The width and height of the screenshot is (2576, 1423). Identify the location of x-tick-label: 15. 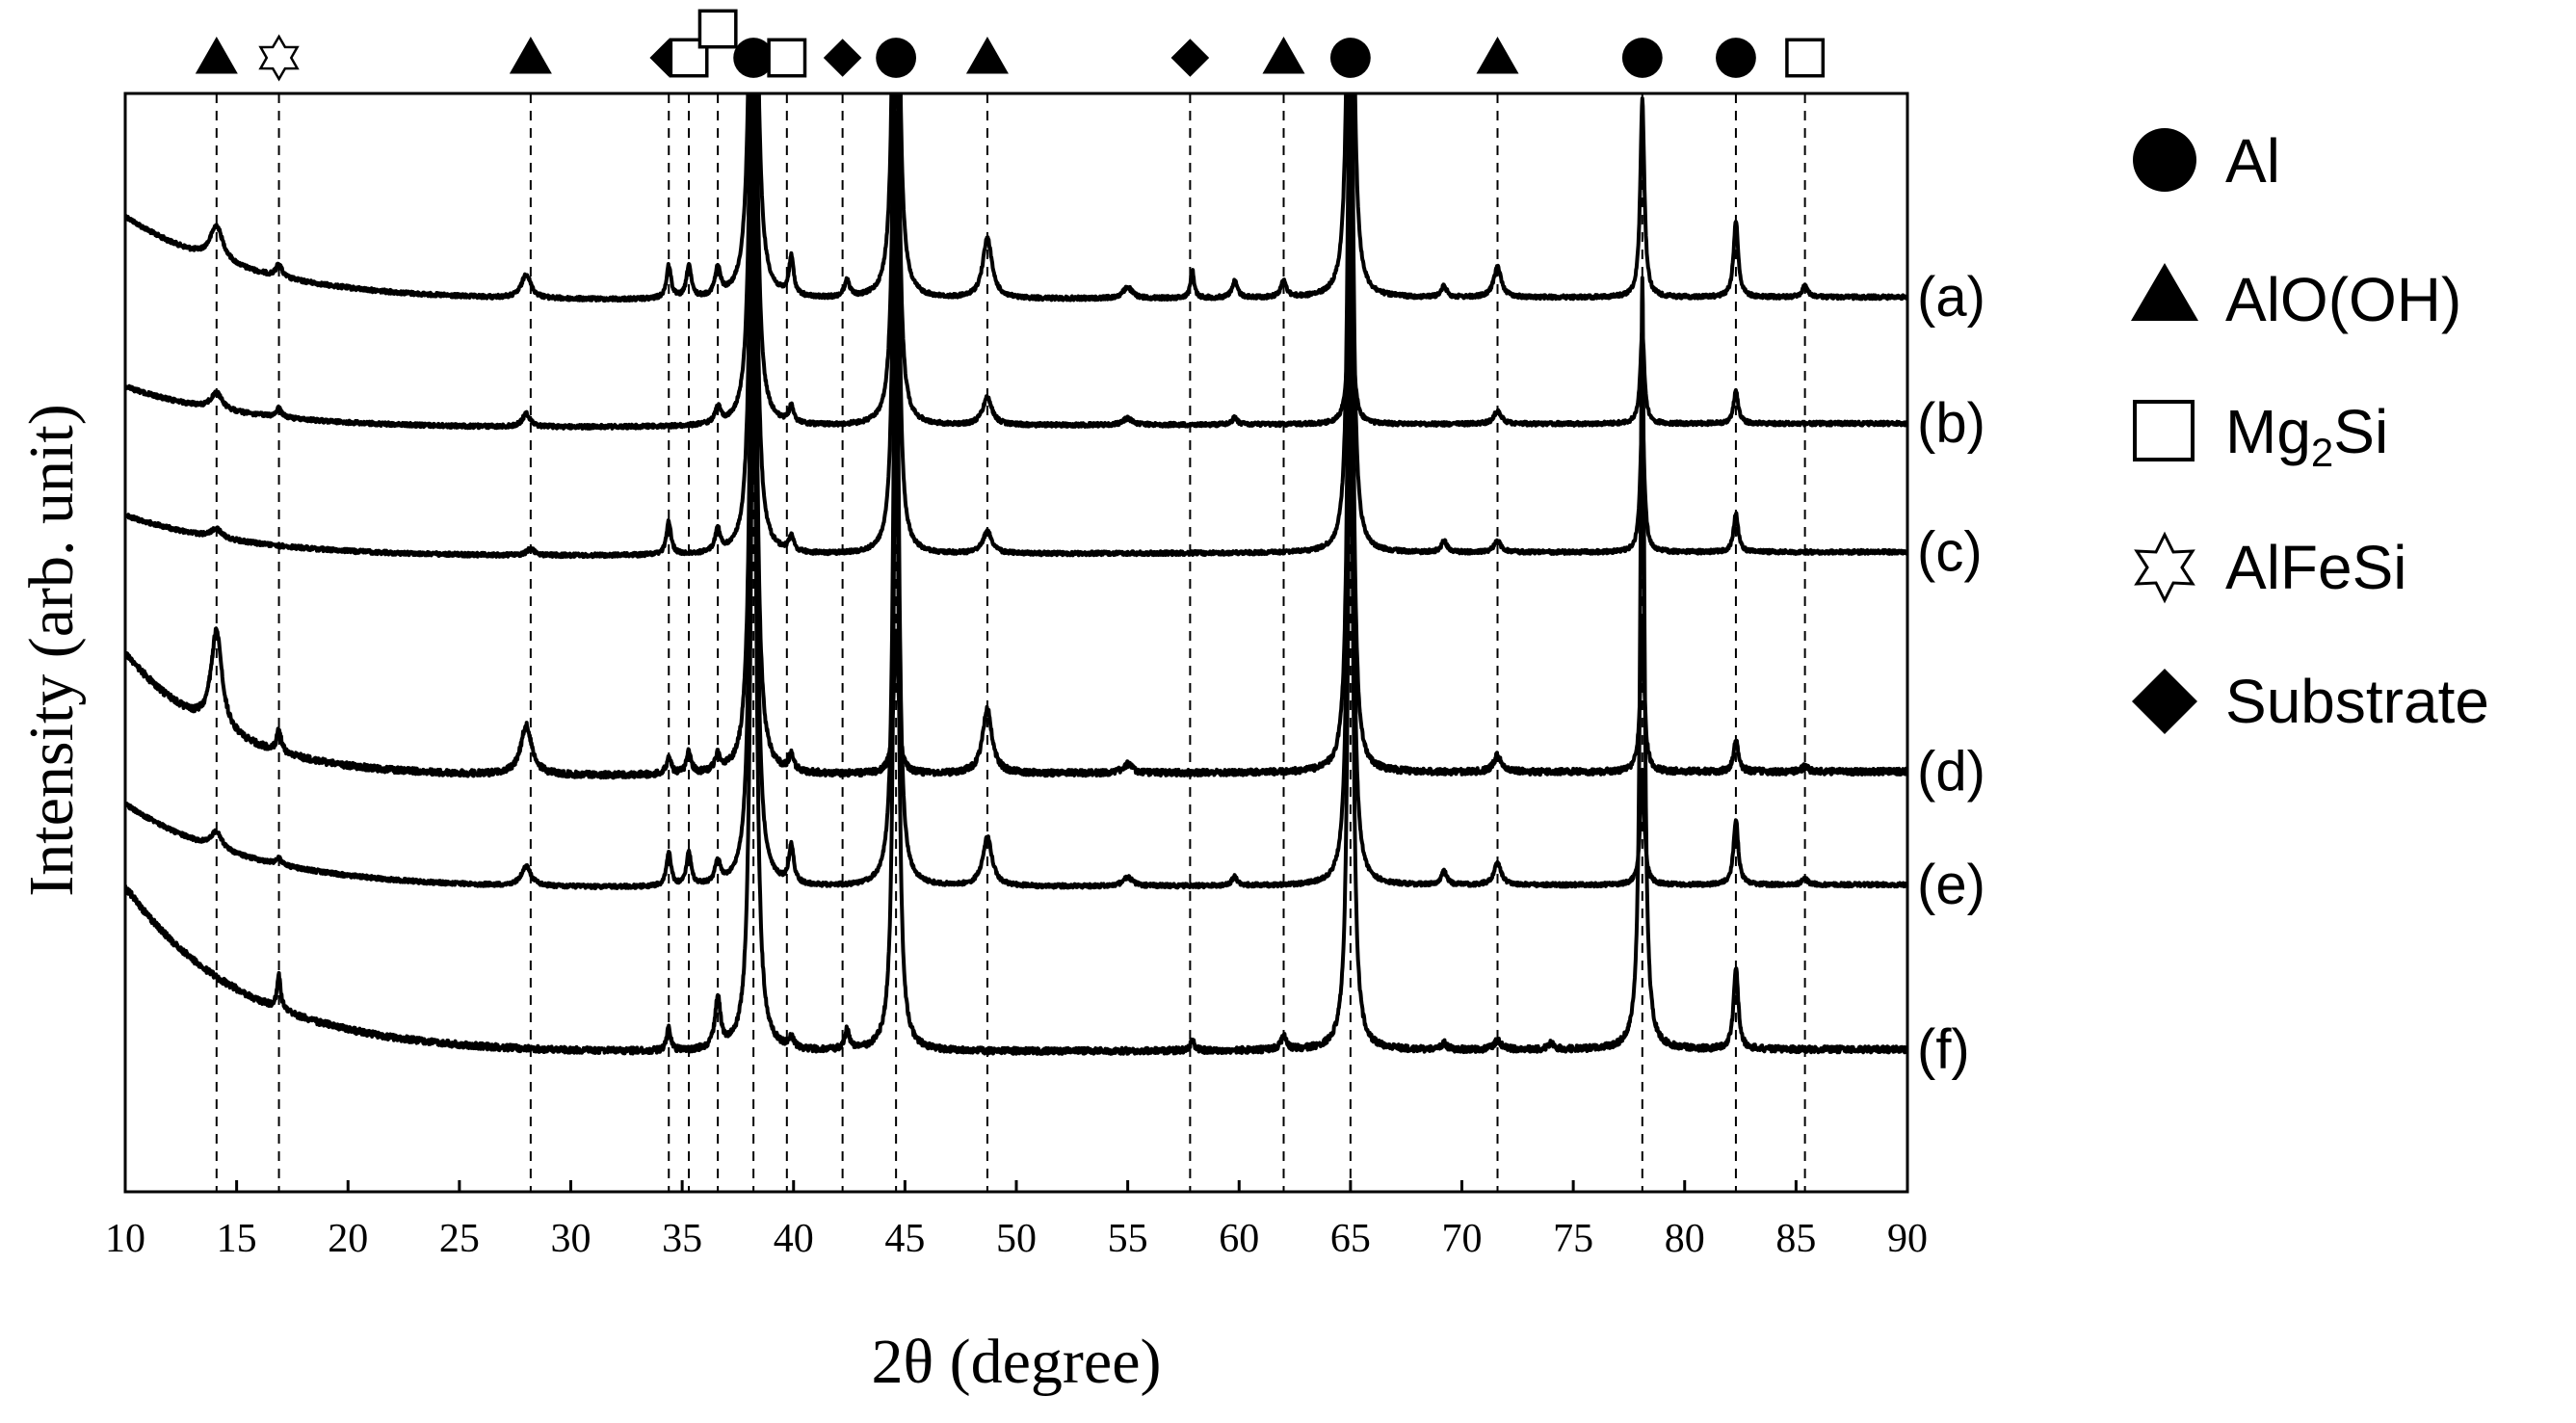
(237, 1239).